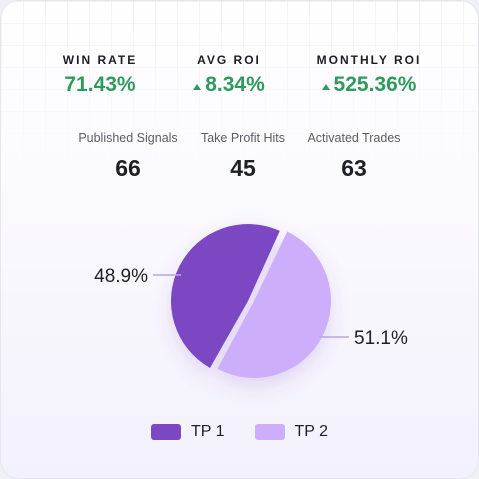 The width and height of the screenshot is (479, 479). Describe the element at coordinates (243, 138) in the screenshot. I see `stat-label: Take Profit Hits` at that location.